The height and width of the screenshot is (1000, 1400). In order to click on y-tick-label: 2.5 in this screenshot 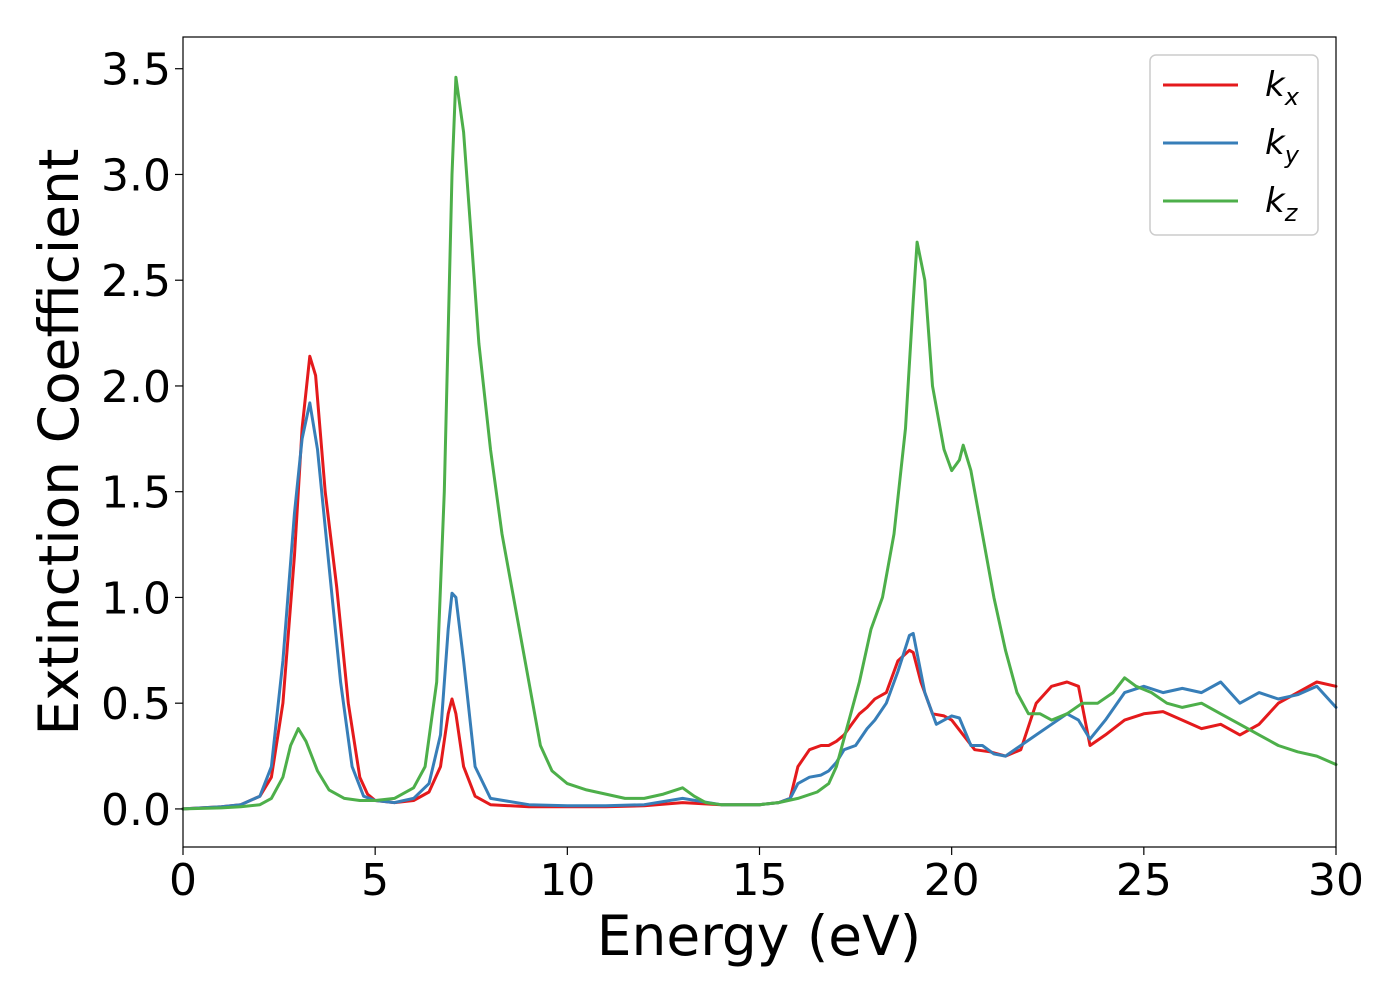, I will do `click(136, 281)`.